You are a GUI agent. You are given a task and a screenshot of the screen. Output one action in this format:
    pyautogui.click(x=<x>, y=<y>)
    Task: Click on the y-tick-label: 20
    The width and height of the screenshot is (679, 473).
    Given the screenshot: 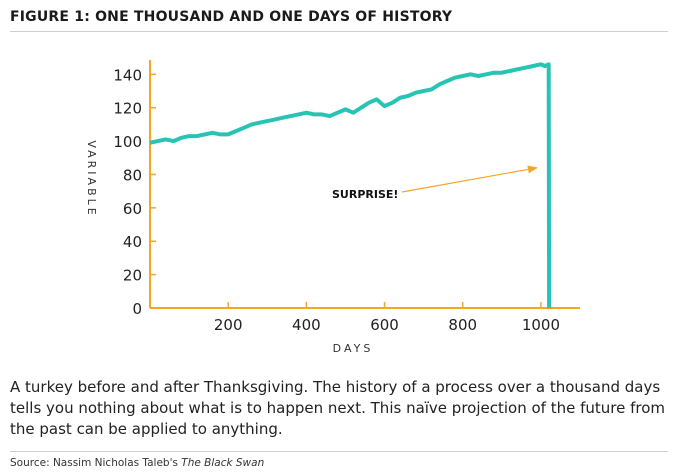 What is the action you would take?
    pyautogui.click(x=132, y=276)
    